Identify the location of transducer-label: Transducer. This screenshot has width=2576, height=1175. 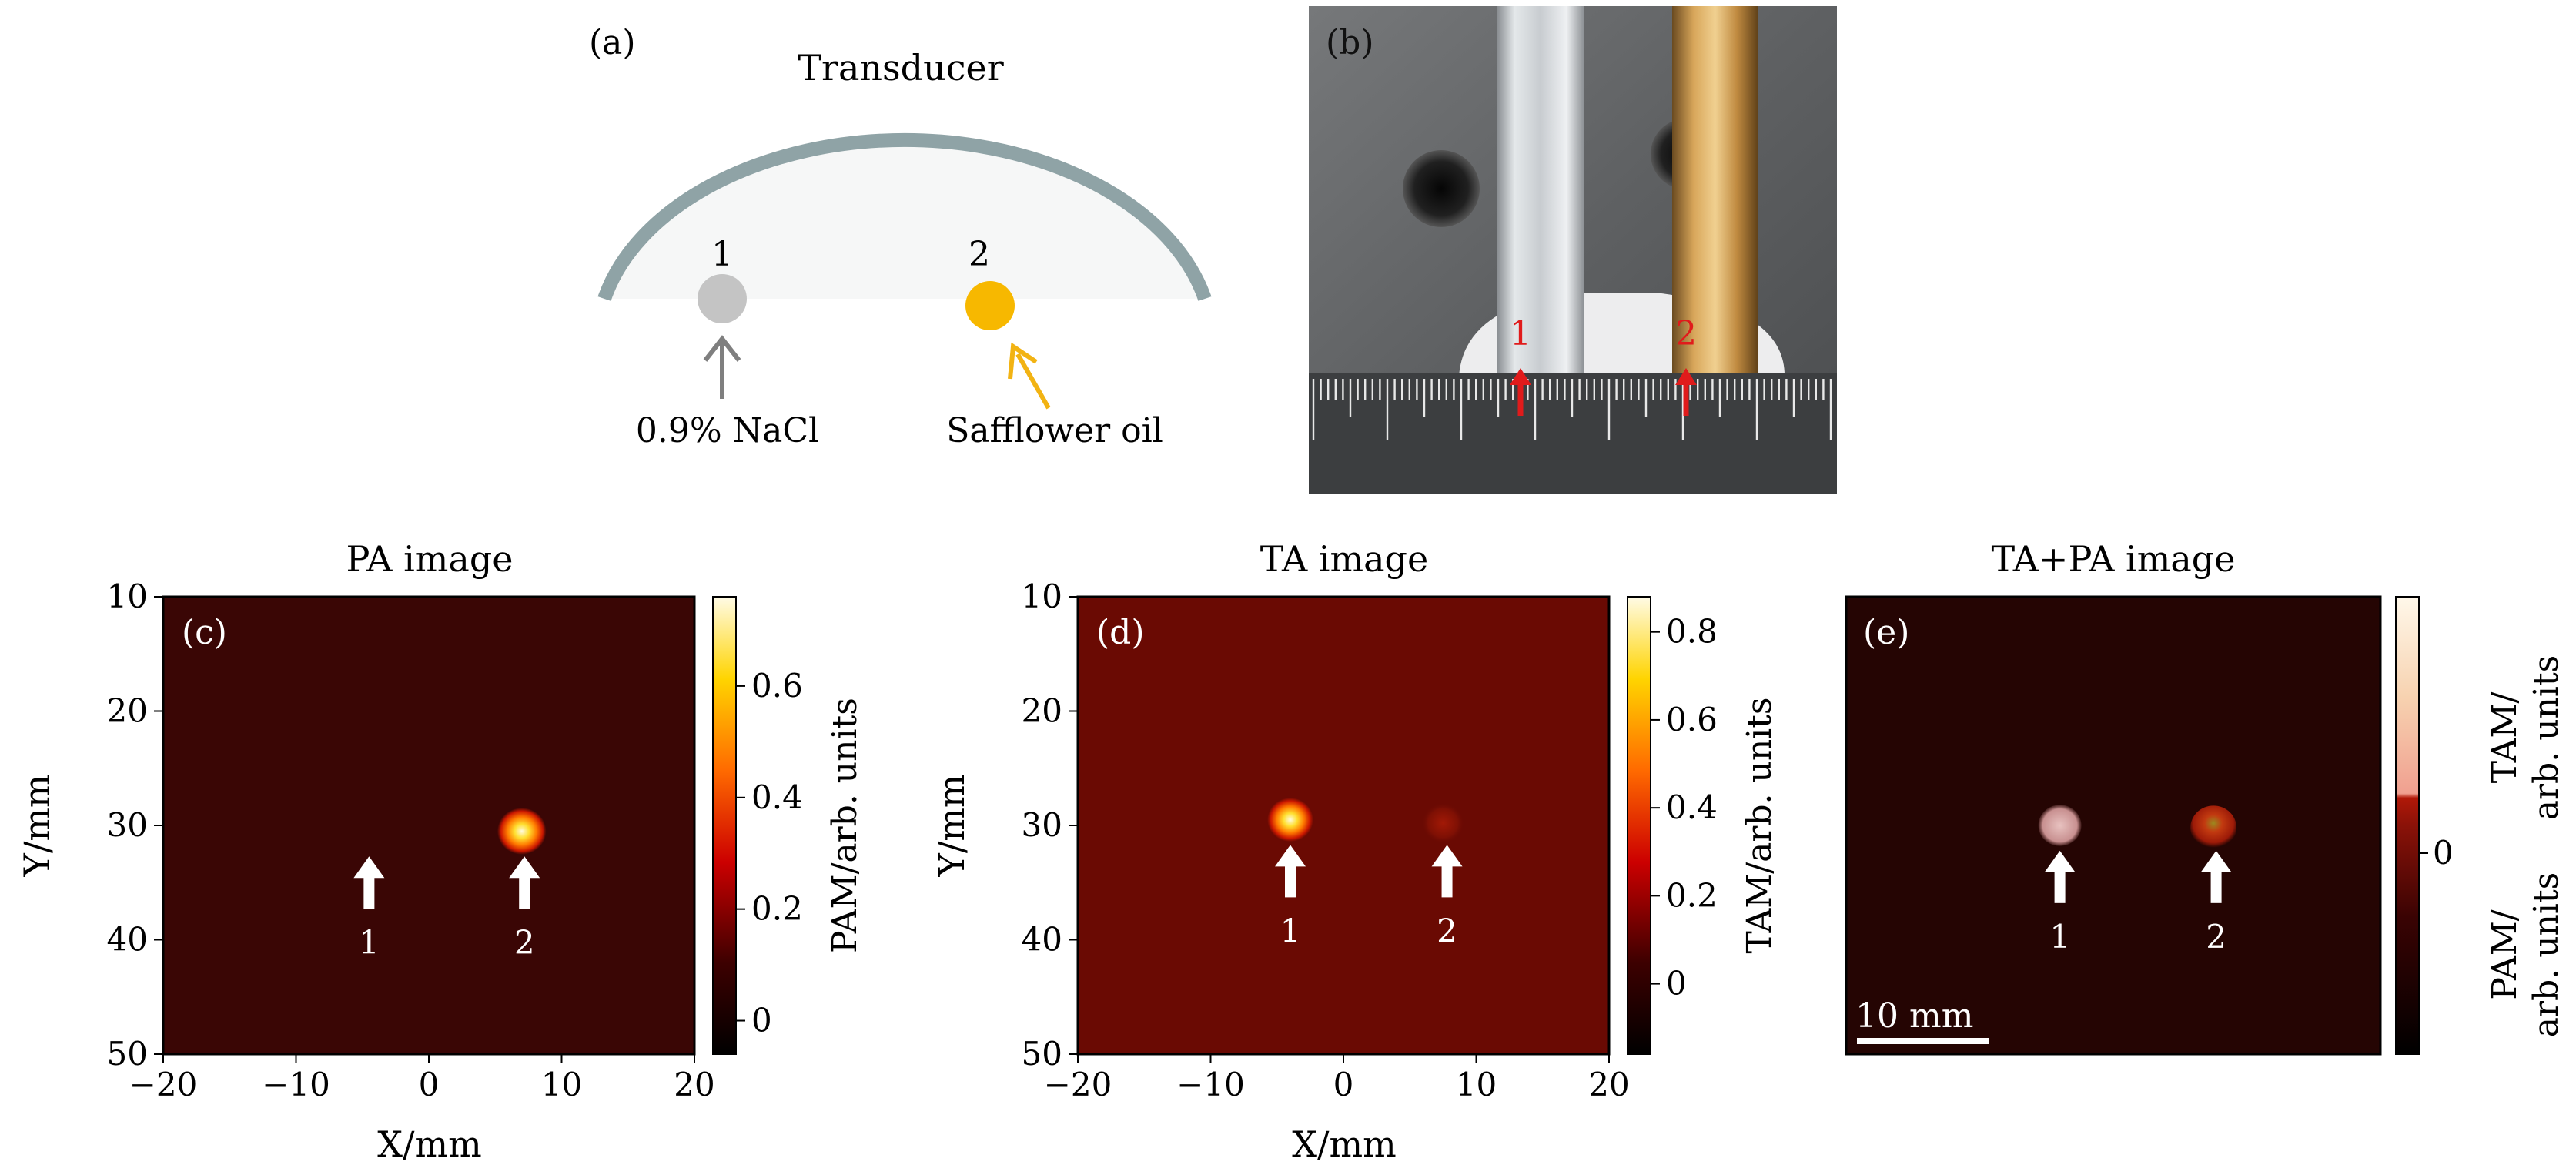
(901, 68).